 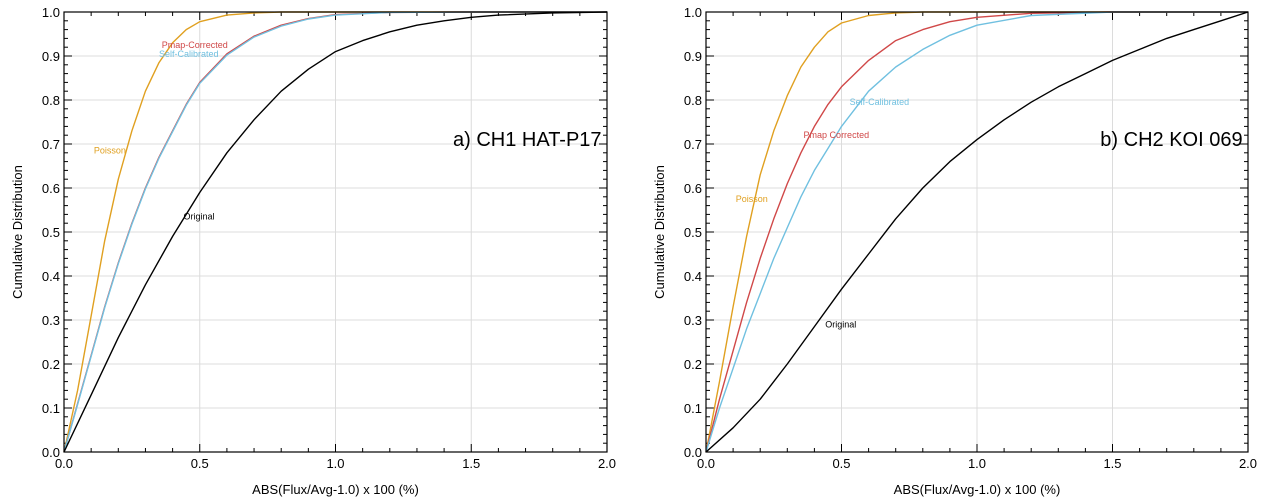 I want to click on series-label: Pmap Corrected, so click(x=837, y=135).